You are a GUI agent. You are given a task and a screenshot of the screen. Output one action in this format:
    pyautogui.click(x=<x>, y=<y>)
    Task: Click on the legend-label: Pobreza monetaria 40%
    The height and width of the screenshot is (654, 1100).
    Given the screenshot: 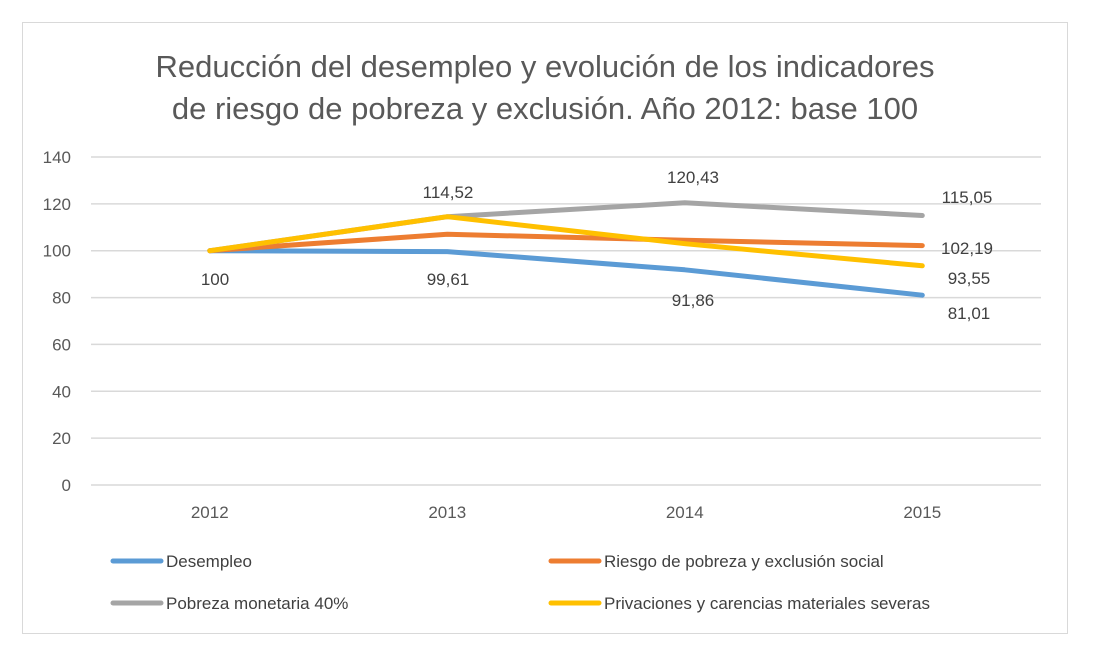 What is the action you would take?
    pyautogui.click(x=257, y=603)
    